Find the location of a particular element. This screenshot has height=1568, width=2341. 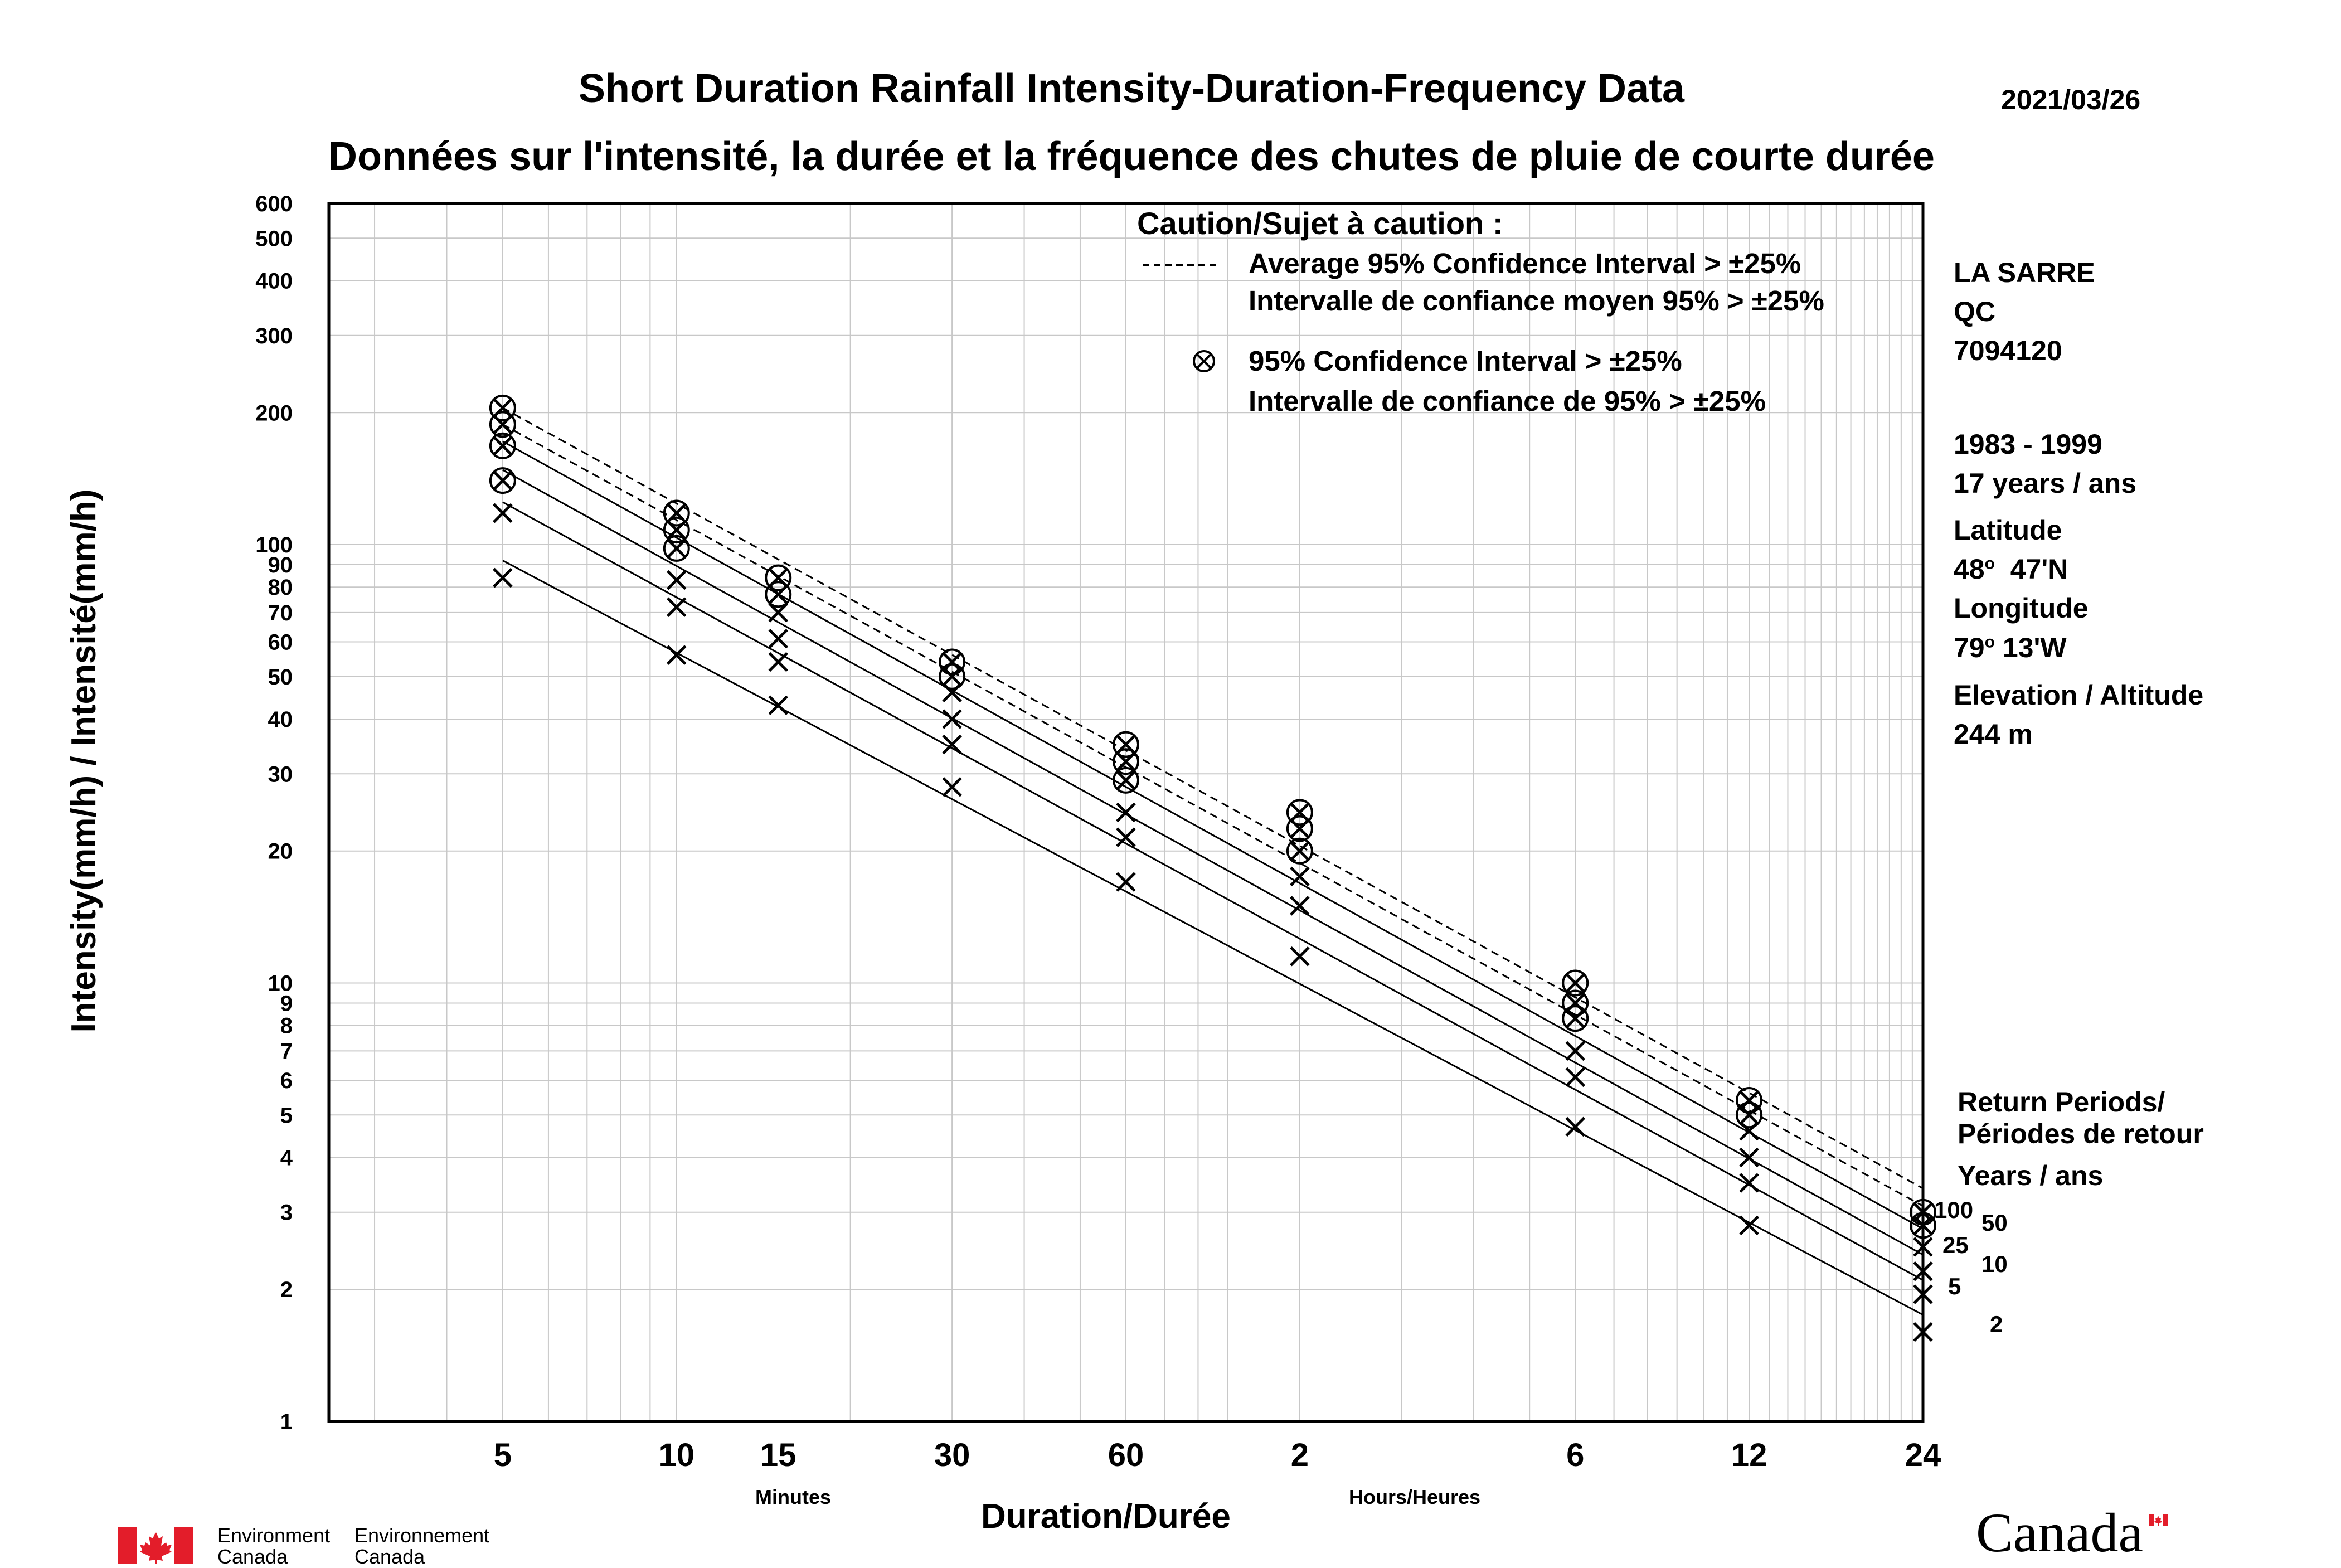

department-en-line1: Environment is located at coordinates (274, 1535).